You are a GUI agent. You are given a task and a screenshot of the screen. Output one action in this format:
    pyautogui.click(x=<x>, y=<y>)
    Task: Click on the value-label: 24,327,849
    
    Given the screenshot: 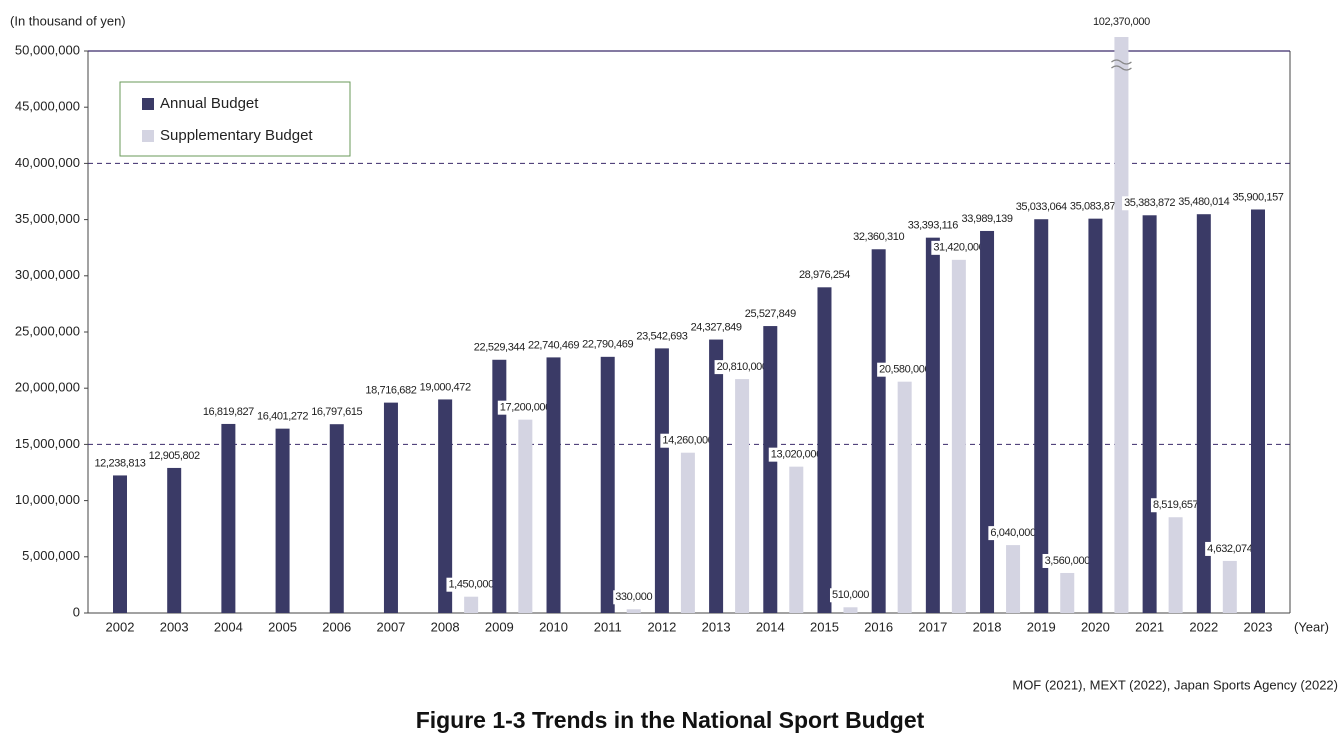 What is the action you would take?
    pyautogui.click(x=716, y=327)
    